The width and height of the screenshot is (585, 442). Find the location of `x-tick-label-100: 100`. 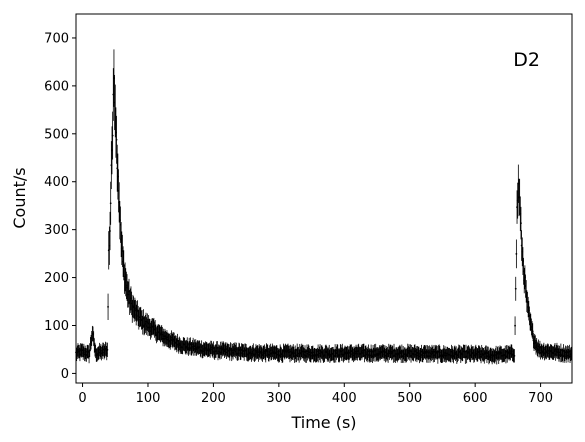

x-tick-label-100: 100 is located at coordinates (148, 398).